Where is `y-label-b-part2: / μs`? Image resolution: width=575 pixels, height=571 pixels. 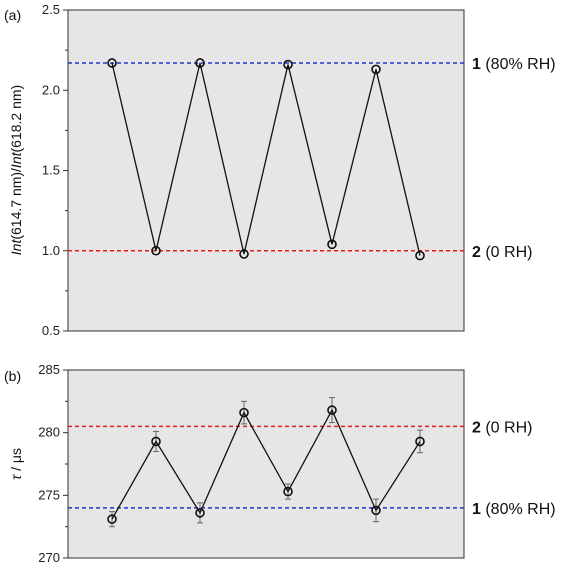 y-label-b-part2: / μs is located at coordinates (16, 461).